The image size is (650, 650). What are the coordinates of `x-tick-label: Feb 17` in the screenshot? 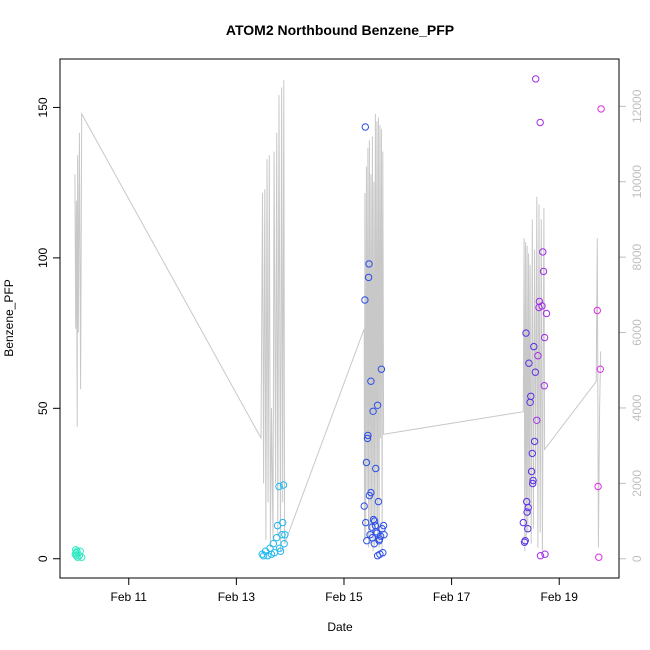 It's located at (452, 597).